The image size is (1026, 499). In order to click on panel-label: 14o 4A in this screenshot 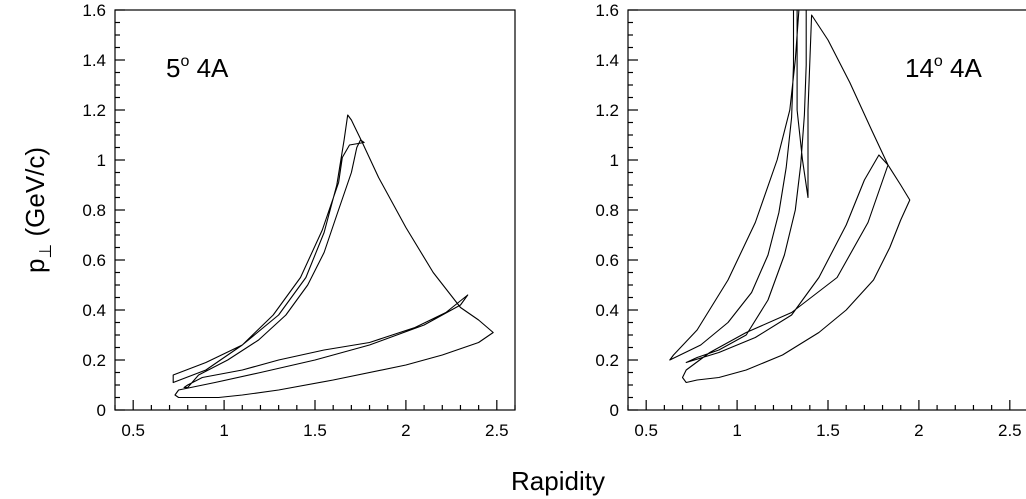, I will do `click(944, 68)`.